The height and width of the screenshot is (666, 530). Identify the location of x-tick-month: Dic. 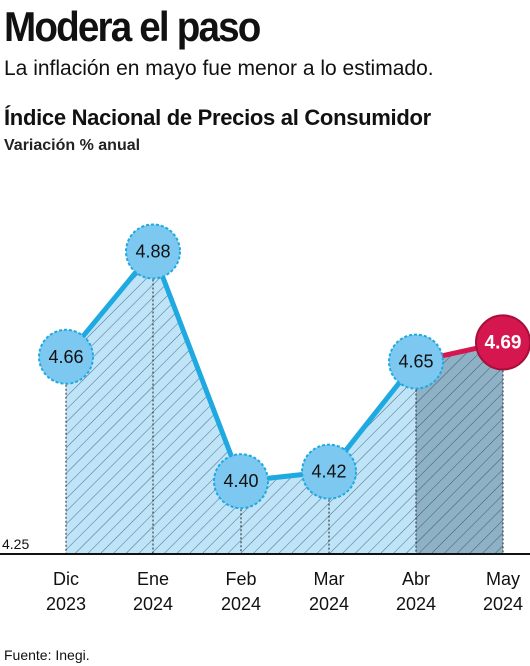
(66, 579).